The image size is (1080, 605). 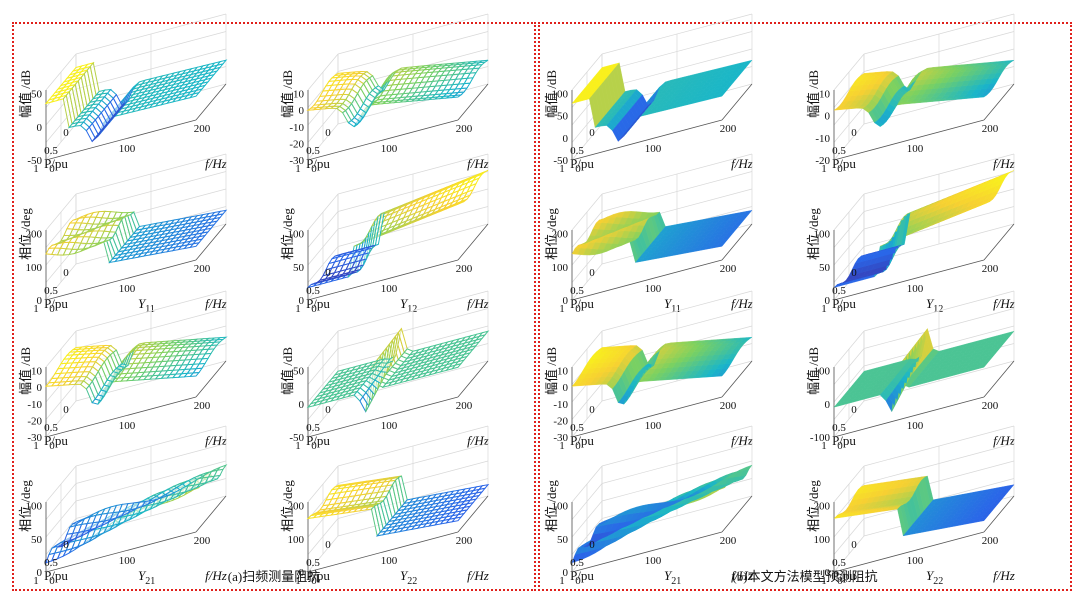 I want to click on z-tick-label: 10, so click(x=825, y=95).